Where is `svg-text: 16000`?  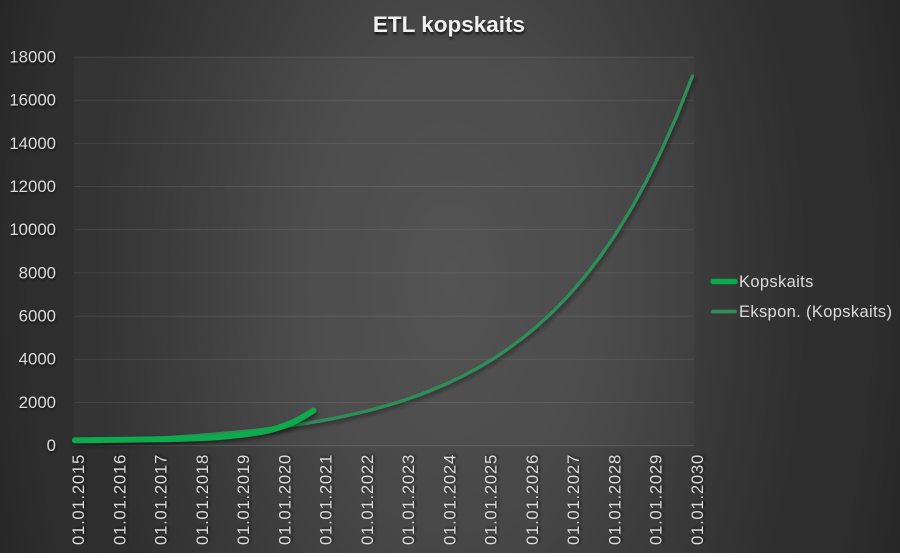 svg-text: 16000 is located at coordinates (32, 100).